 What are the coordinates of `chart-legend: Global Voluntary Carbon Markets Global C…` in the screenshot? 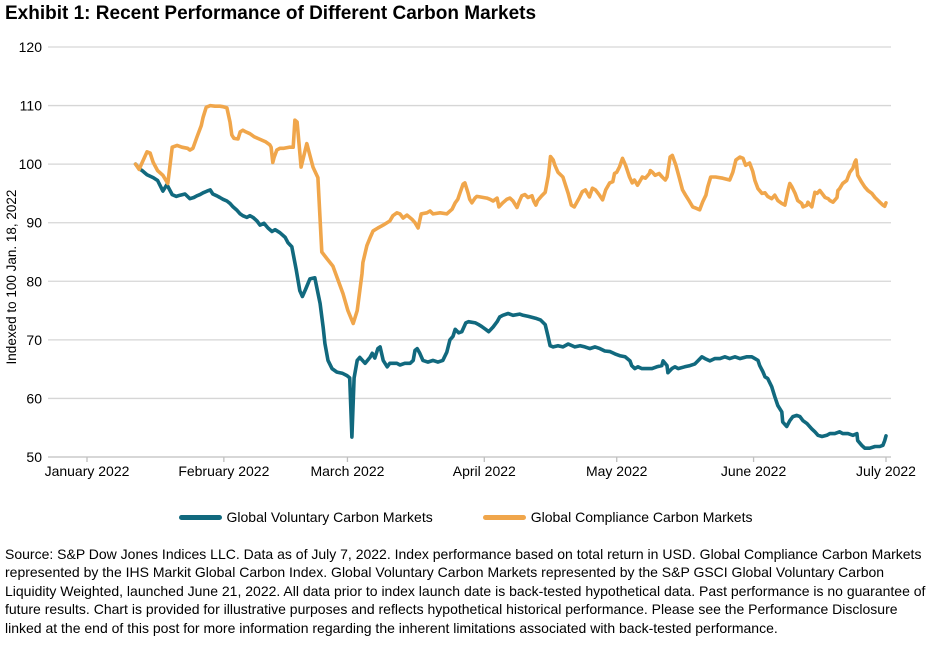 It's located at (465, 517).